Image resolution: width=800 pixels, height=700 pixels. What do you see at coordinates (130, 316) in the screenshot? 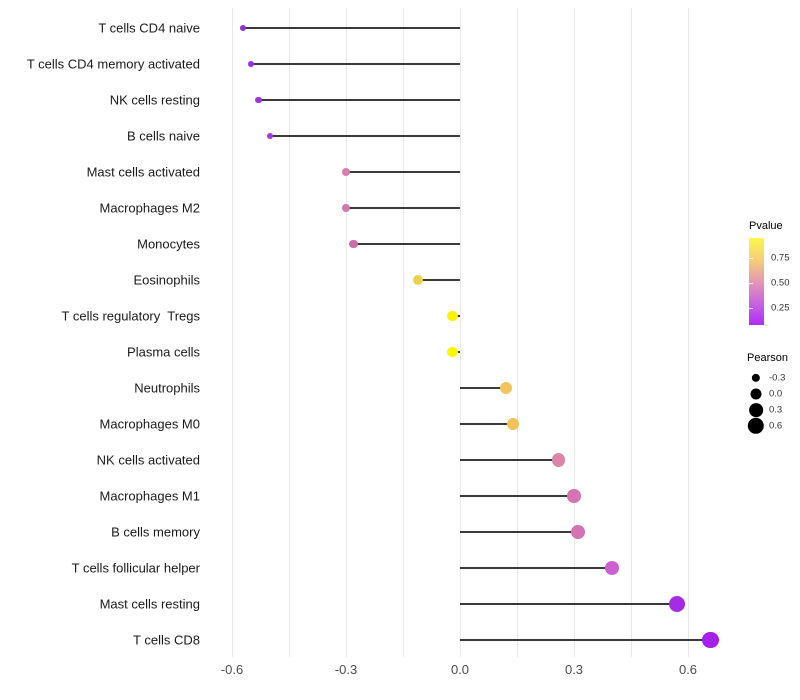
I see `y-axis-label: T cells regulatory Tregs` at bounding box center [130, 316].